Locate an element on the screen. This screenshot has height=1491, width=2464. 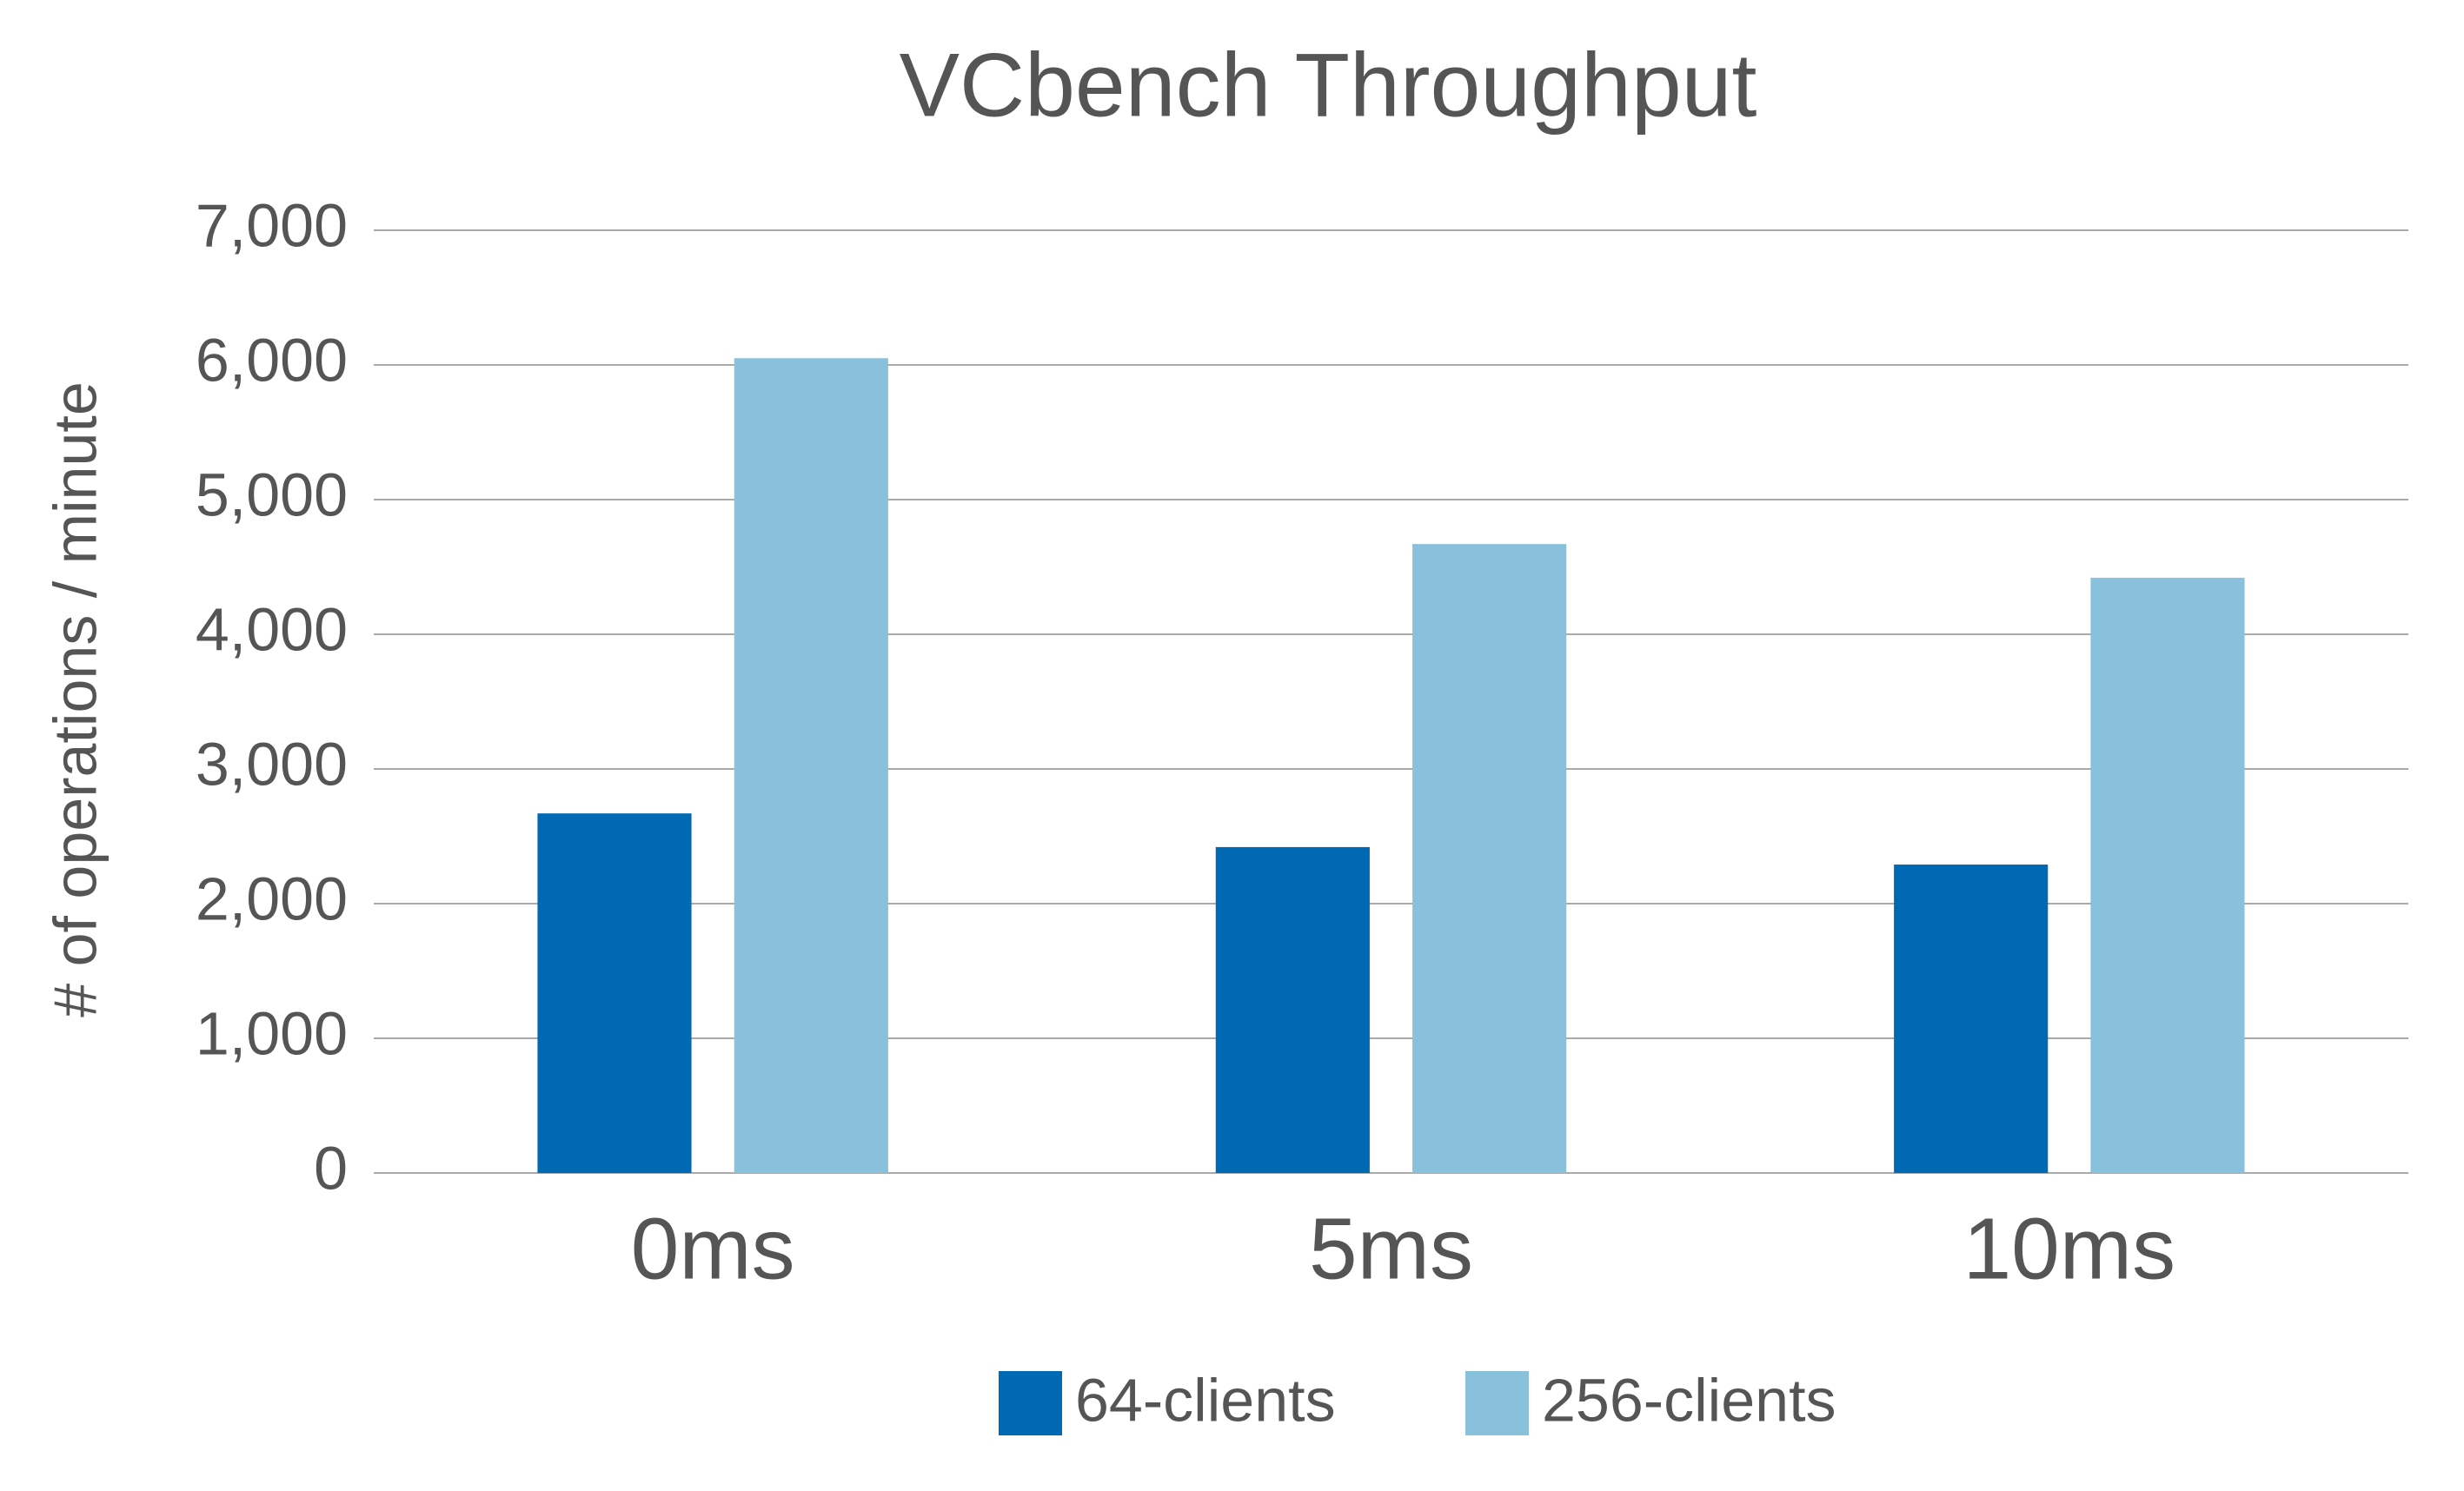
x-tick-label: 10ms is located at coordinates (2069, 1248).